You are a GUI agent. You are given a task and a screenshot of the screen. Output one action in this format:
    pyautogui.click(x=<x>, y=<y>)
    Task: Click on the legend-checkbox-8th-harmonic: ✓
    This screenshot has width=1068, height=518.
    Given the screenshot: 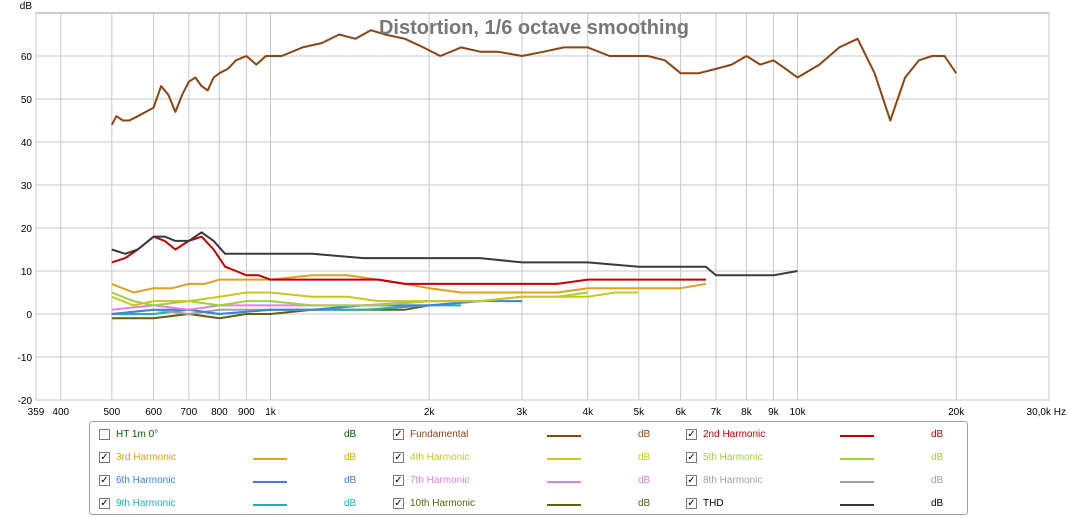 What is the action you would take?
    pyautogui.click(x=691, y=480)
    